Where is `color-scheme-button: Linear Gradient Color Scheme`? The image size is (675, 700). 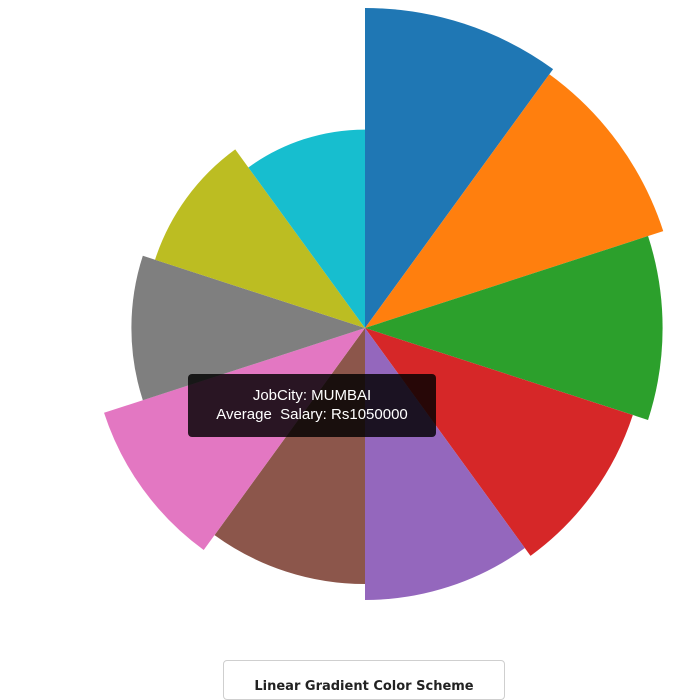 color-scheme-button: Linear Gradient Color Scheme is located at coordinates (364, 680).